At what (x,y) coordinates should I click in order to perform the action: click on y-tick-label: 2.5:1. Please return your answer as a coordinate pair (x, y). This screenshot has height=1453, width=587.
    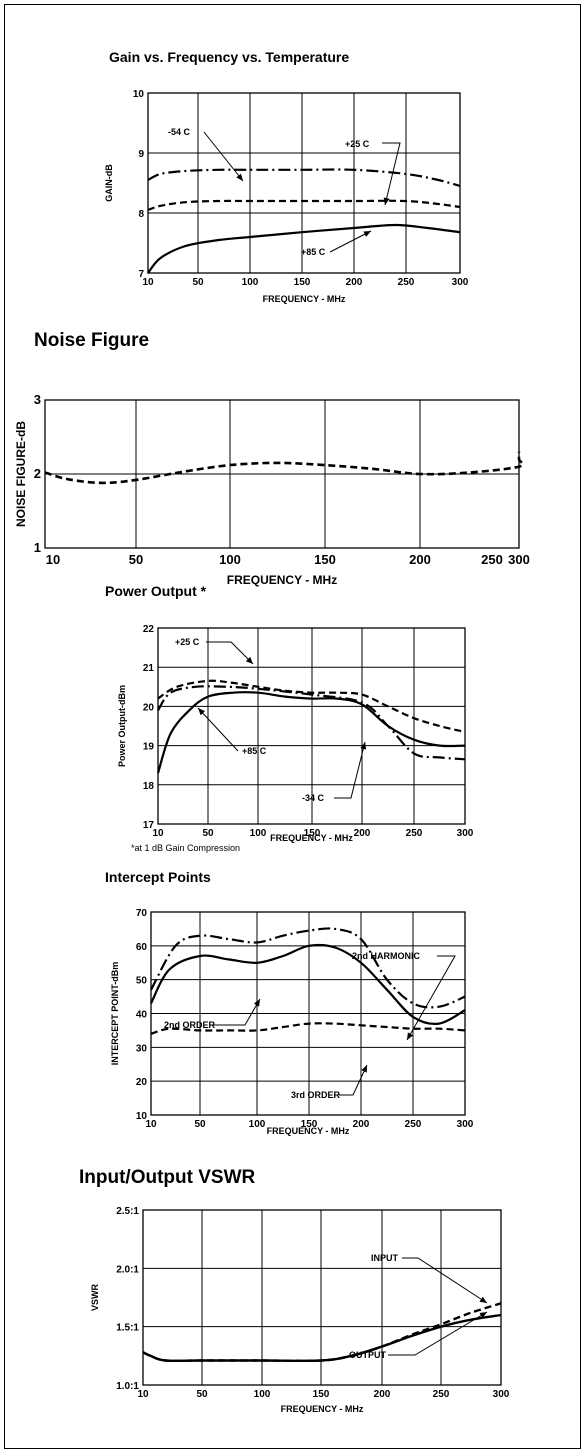
    Looking at the image, I should click on (127, 1211).